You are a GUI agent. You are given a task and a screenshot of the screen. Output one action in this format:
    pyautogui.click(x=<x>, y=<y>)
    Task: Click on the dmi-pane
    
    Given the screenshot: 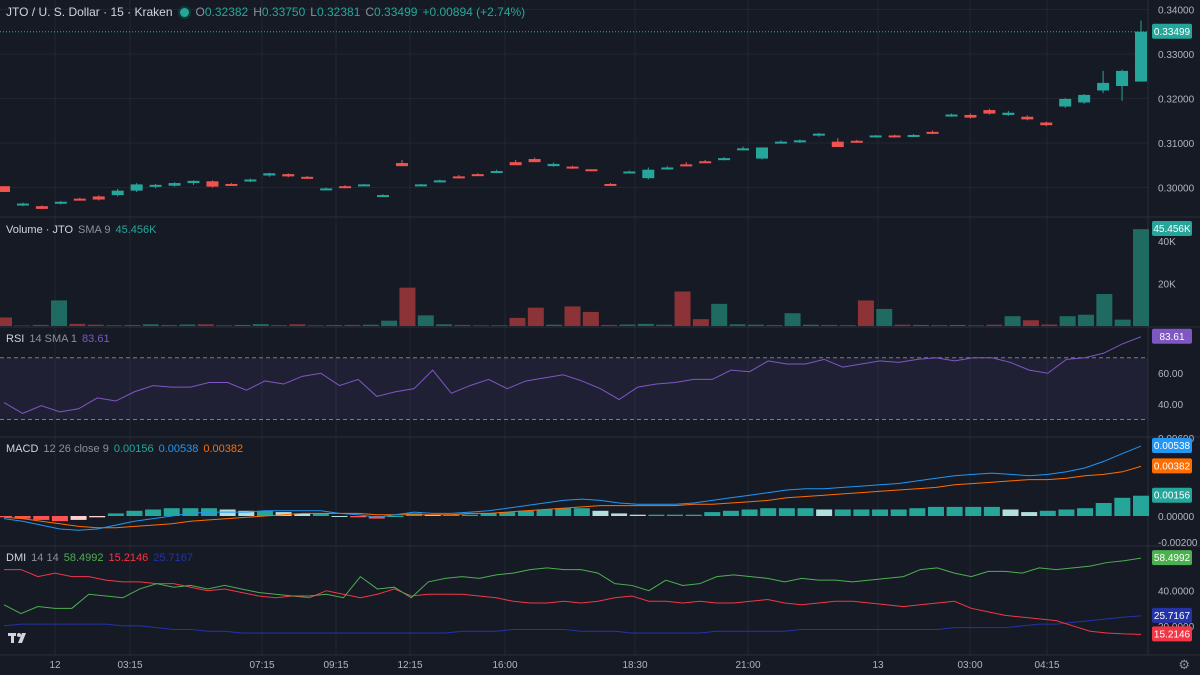 What is the action you would take?
    pyautogui.click(x=572, y=596)
    